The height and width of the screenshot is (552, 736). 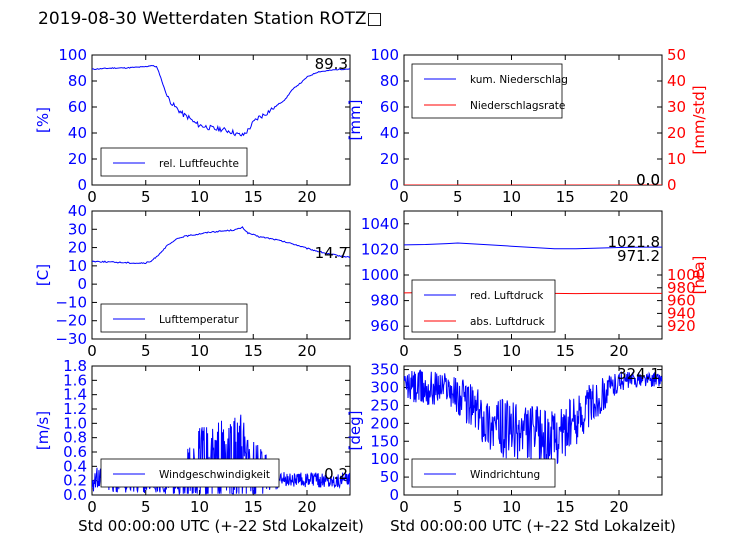 I want to click on latest-value-label: 0.2, so click(x=336, y=474).